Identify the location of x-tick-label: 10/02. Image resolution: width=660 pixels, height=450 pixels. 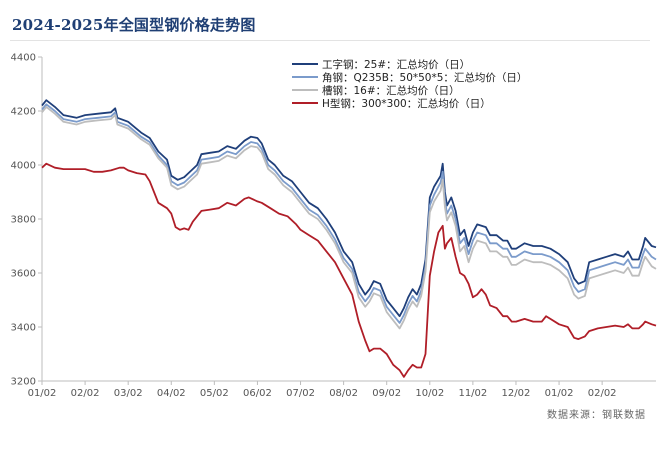
(429, 393).